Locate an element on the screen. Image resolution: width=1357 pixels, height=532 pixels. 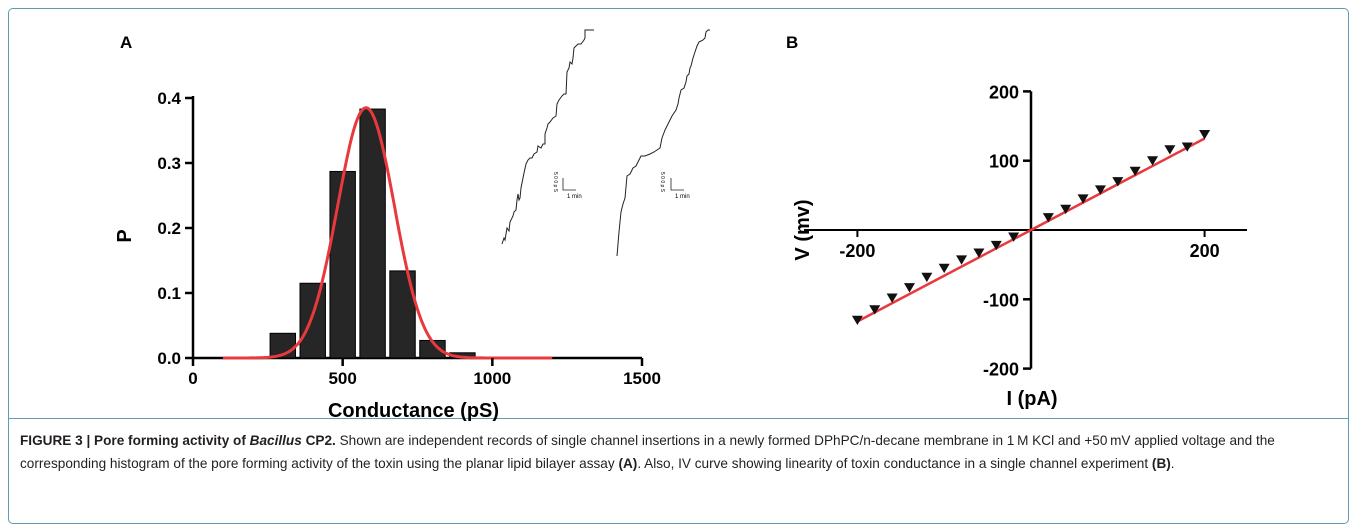
y-tick-label: 0.1 is located at coordinates (169, 293).